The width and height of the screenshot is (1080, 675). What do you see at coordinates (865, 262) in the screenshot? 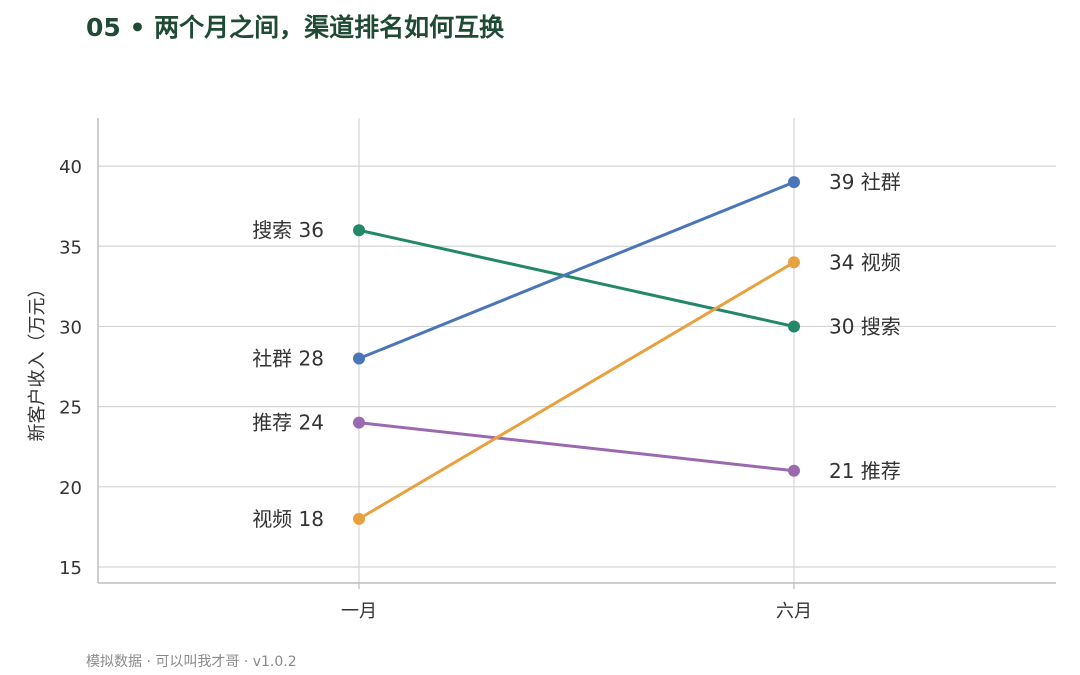
I see `data-label: 34 视频` at bounding box center [865, 262].